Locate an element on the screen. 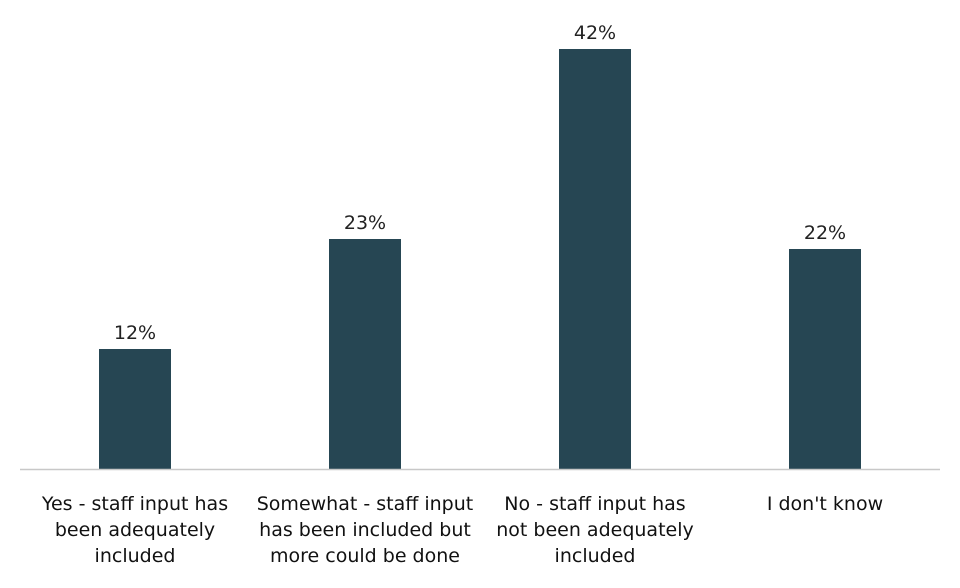 This screenshot has height=588, width=960. category-label-line: has been included but is located at coordinates (365, 530).